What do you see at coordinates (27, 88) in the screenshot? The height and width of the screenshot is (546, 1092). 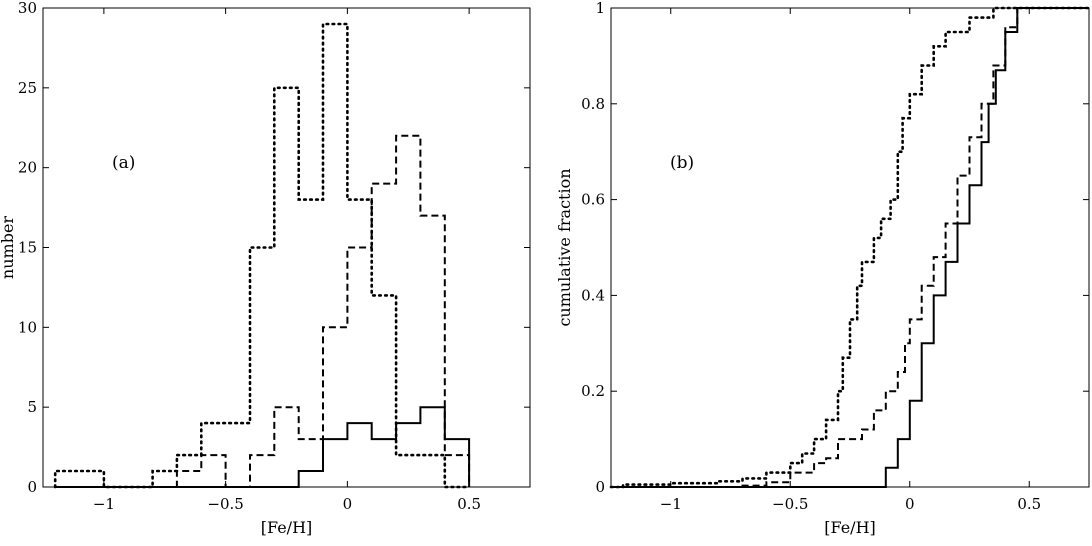 I see `y-tick-label: 25` at bounding box center [27, 88].